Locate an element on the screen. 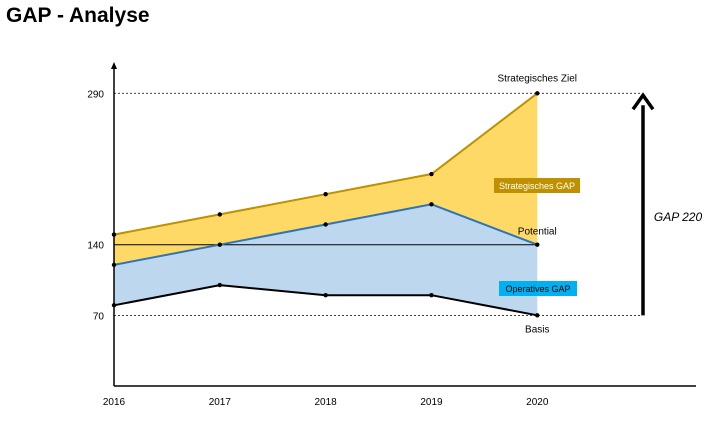 The image size is (713, 421). y-tick-label: 140 is located at coordinates (95, 246).